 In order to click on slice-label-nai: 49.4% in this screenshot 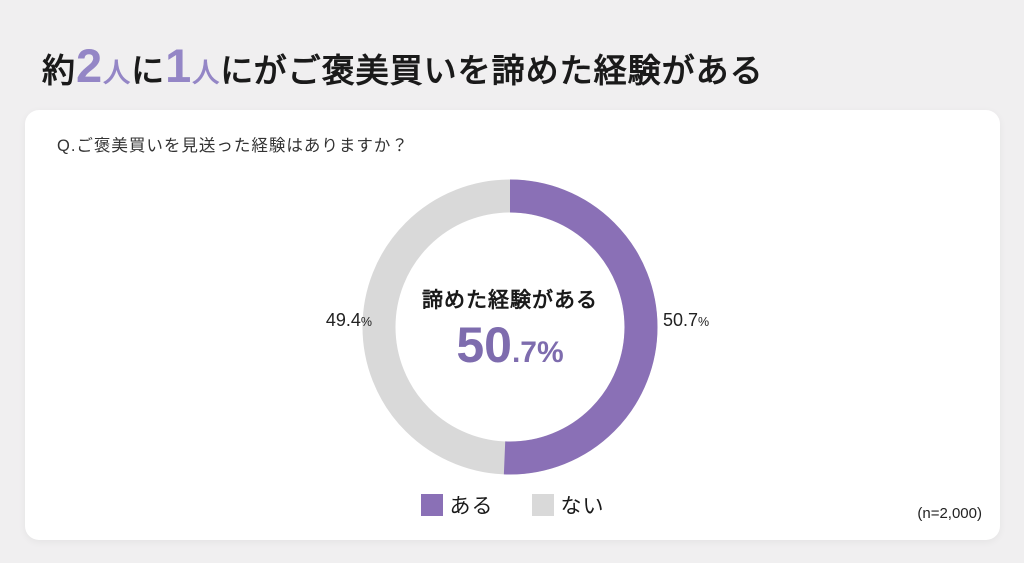, I will do `click(326, 320)`.